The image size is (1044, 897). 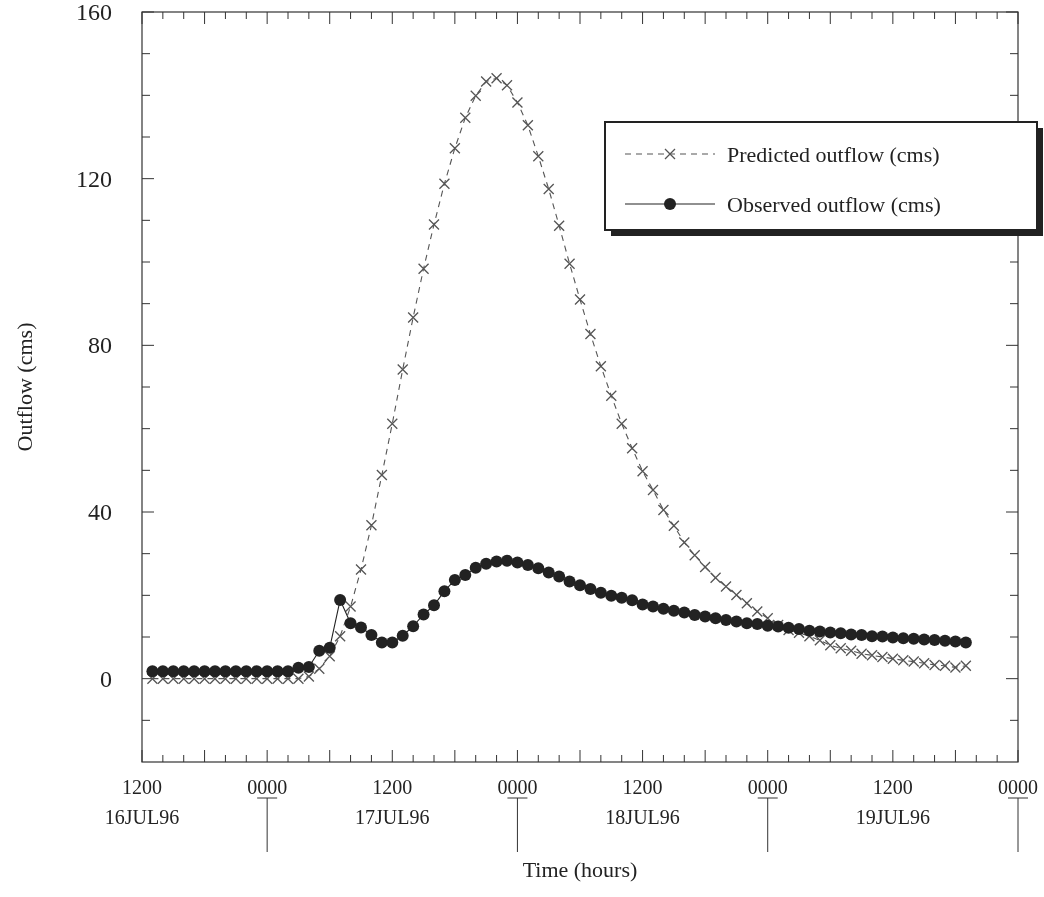 What do you see at coordinates (94, 178) in the screenshot?
I see `y-tick-label: 120` at bounding box center [94, 178].